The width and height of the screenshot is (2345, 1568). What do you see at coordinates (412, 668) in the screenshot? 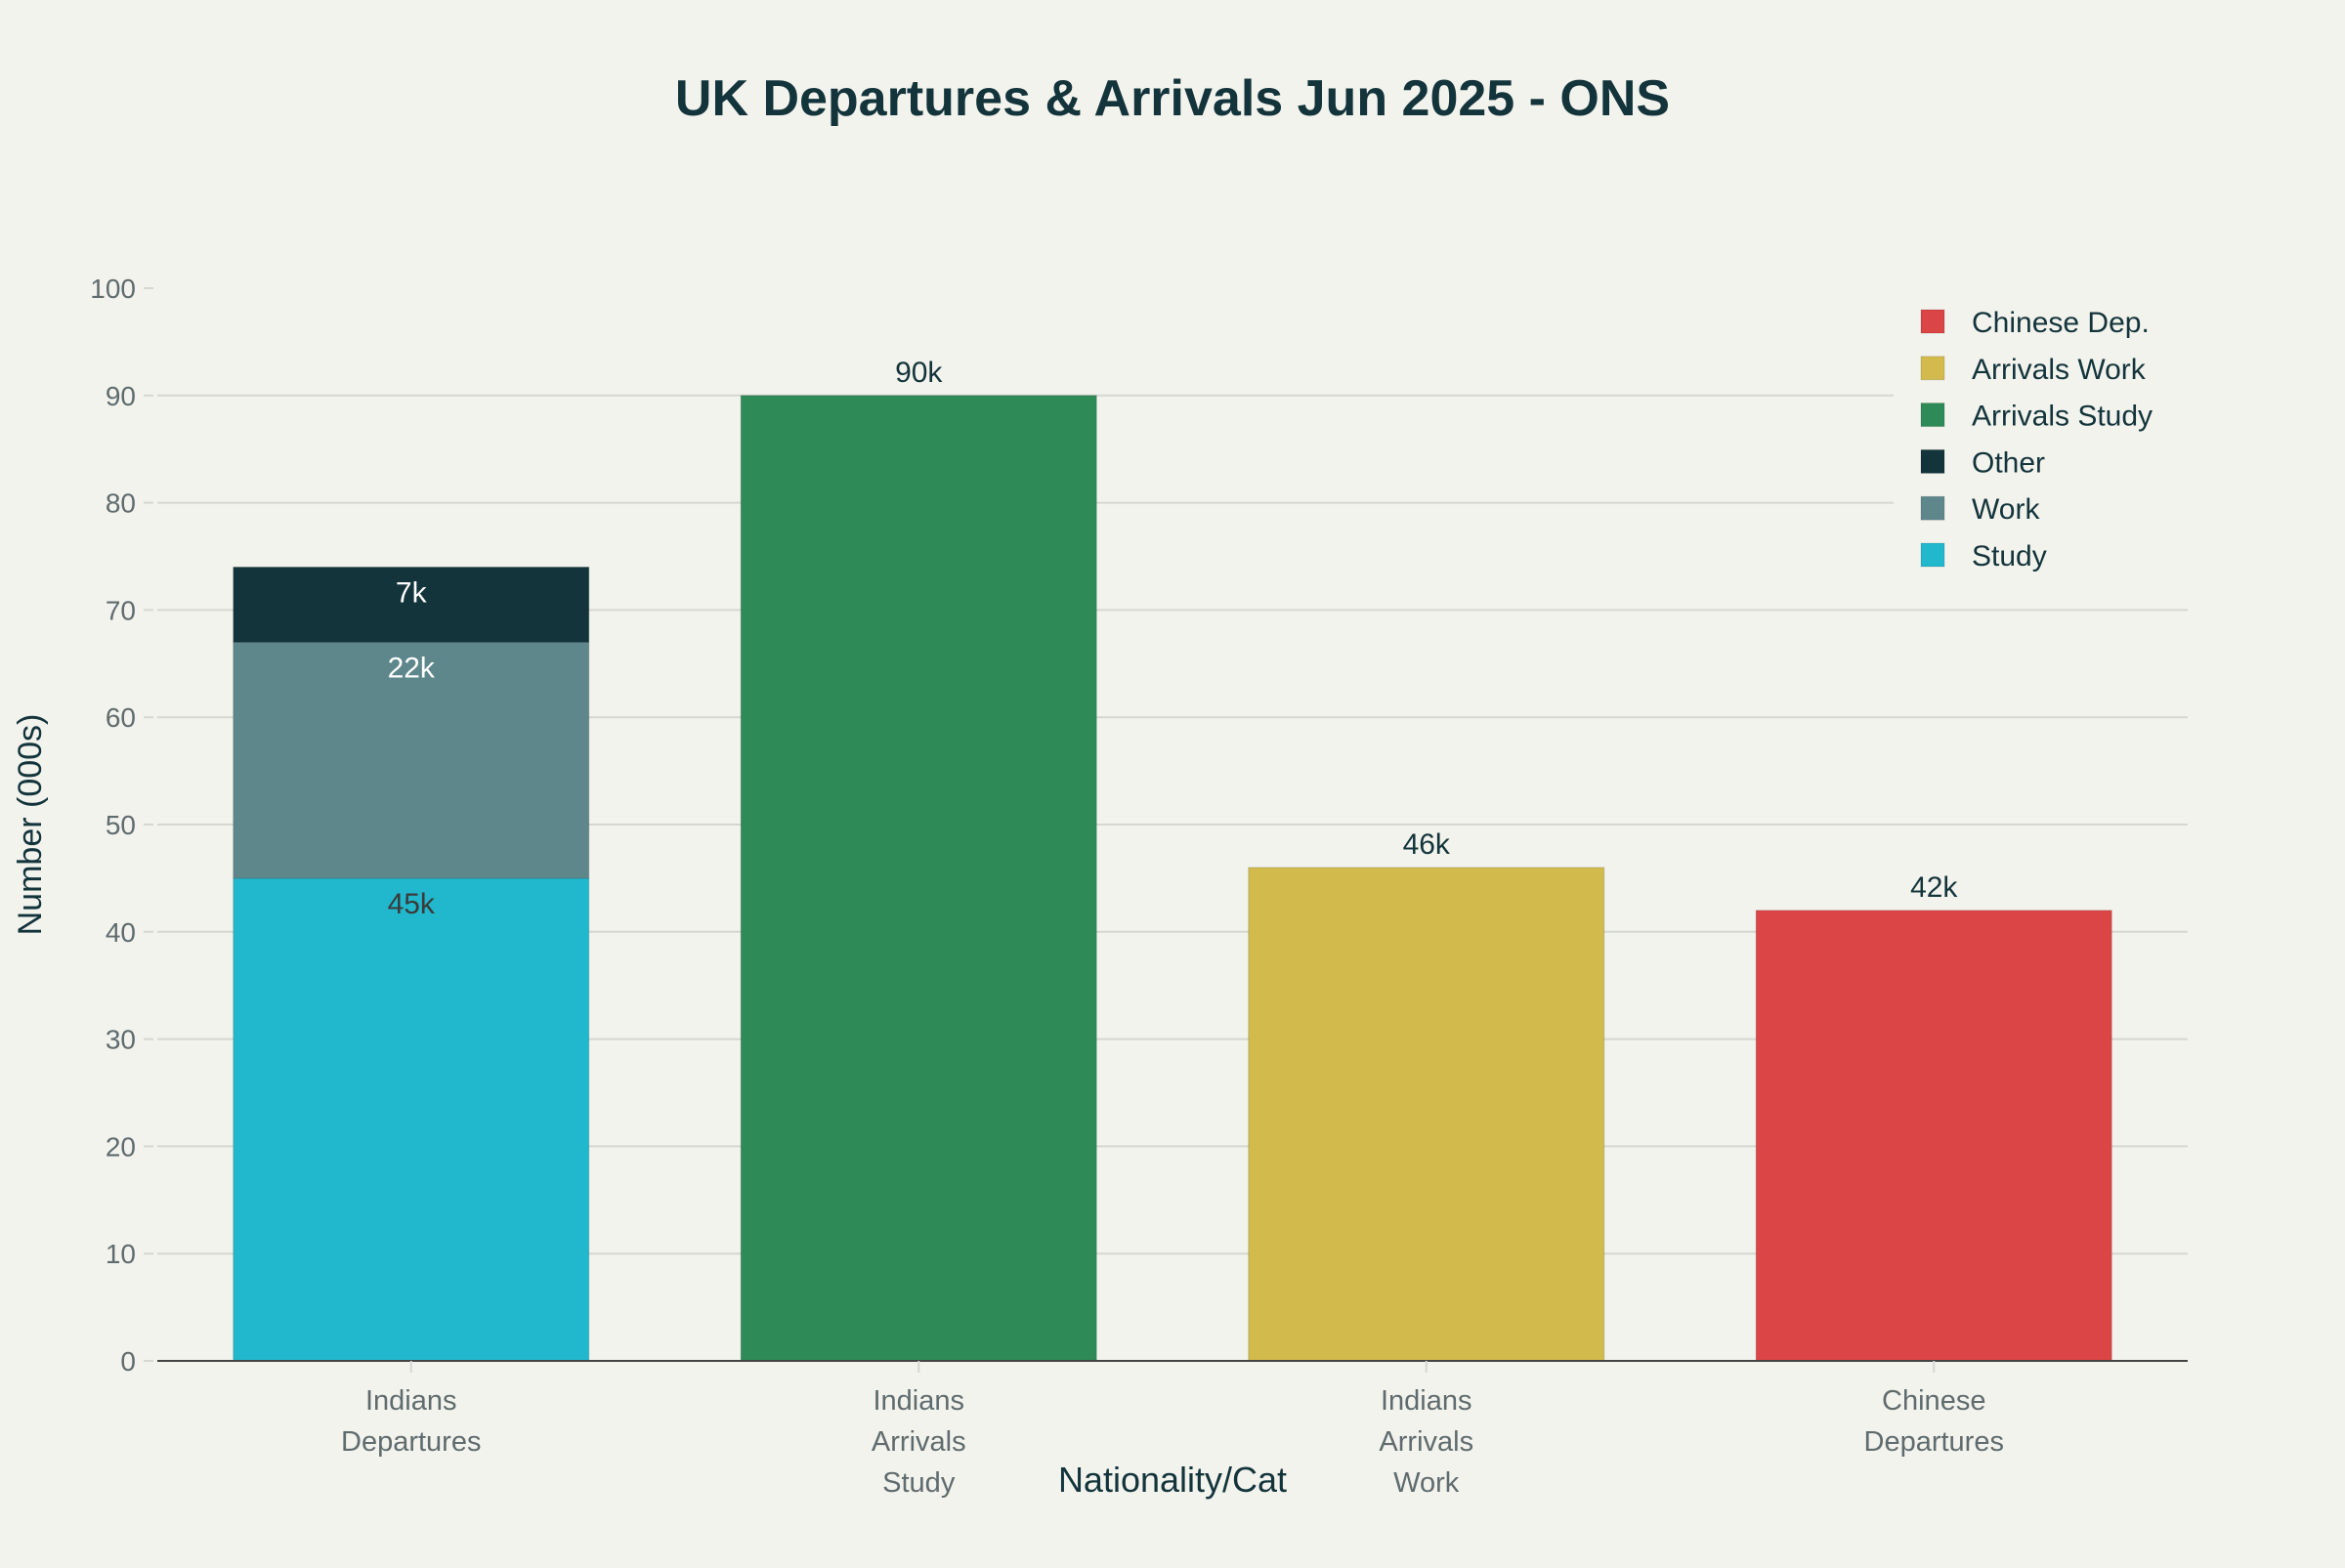
I see `data-label: 22k` at bounding box center [412, 668].